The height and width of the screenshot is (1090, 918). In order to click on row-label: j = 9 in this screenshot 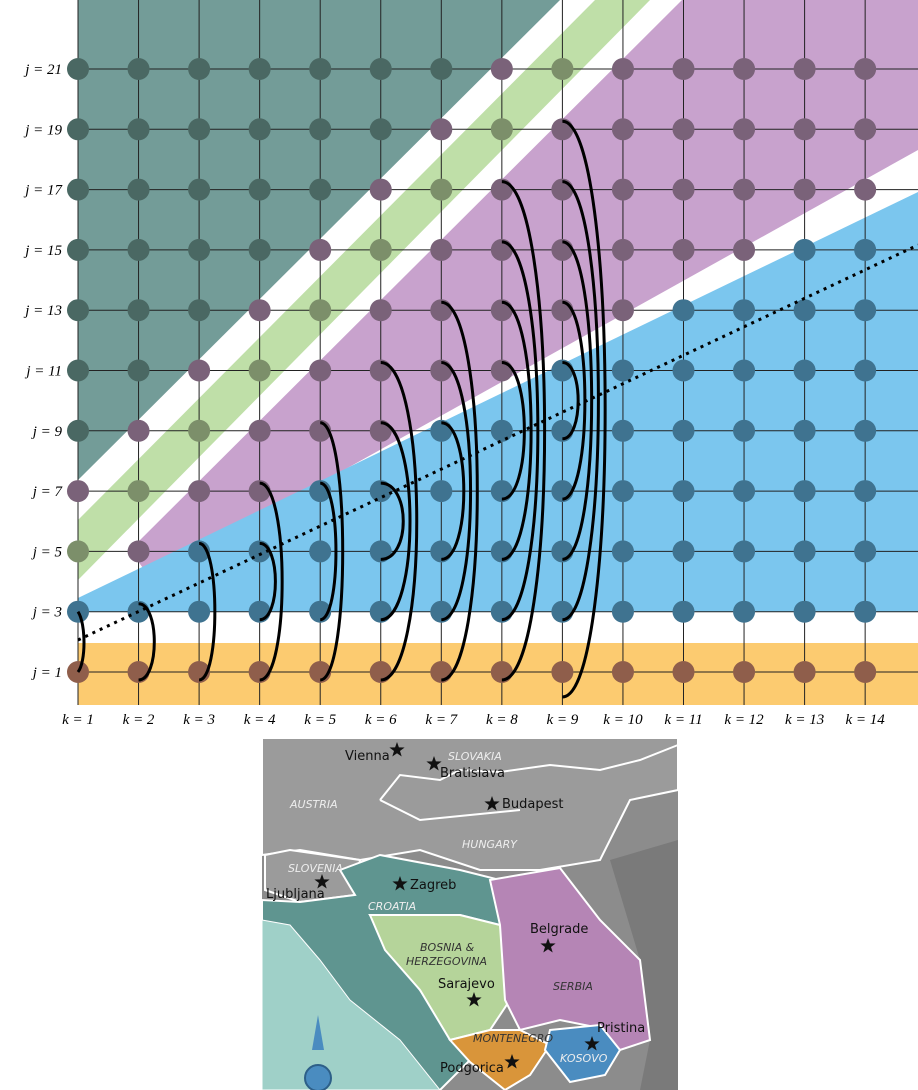, I will do `click(47, 432)`.